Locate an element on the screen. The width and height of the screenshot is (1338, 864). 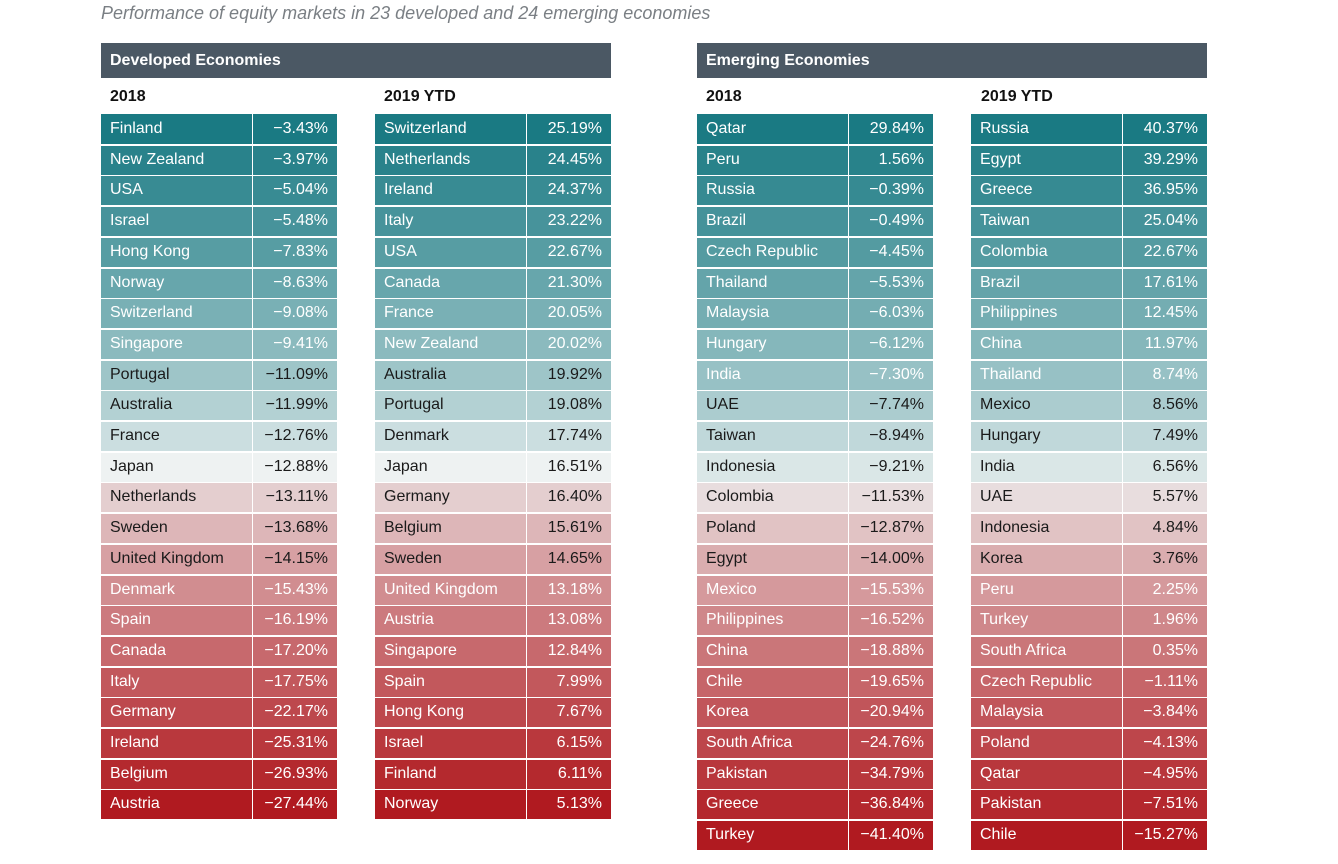
return-value: 20.05% is located at coordinates (568, 313).